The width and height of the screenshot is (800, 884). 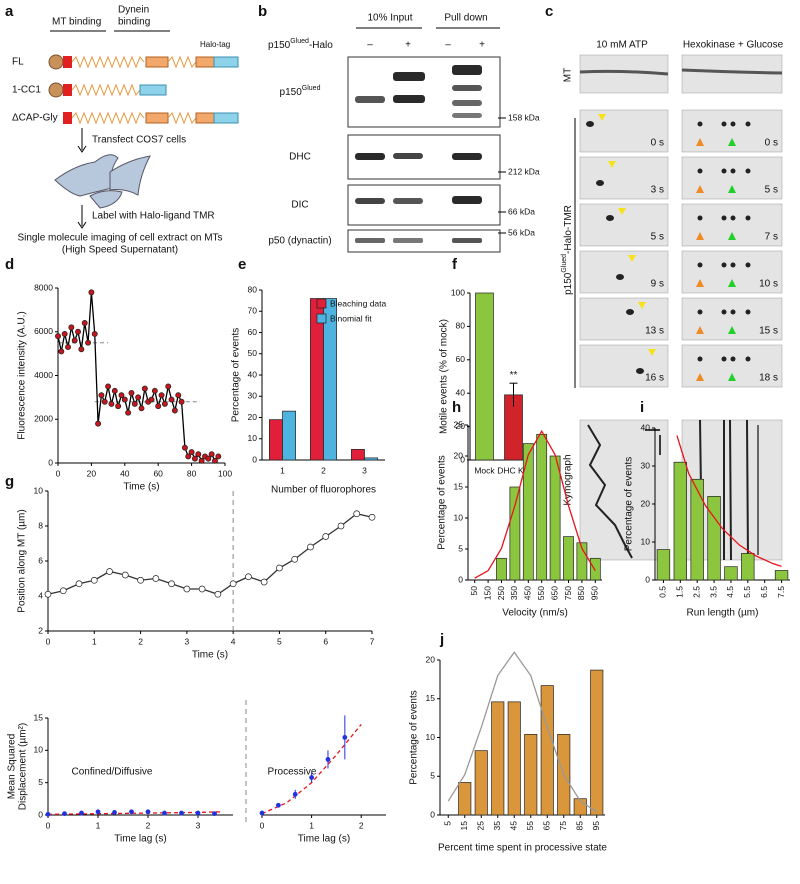 What do you see at coordinates (253, 289) in the screenshot?
I see `y-tick-label: 80` at bounding box center [253, 289].